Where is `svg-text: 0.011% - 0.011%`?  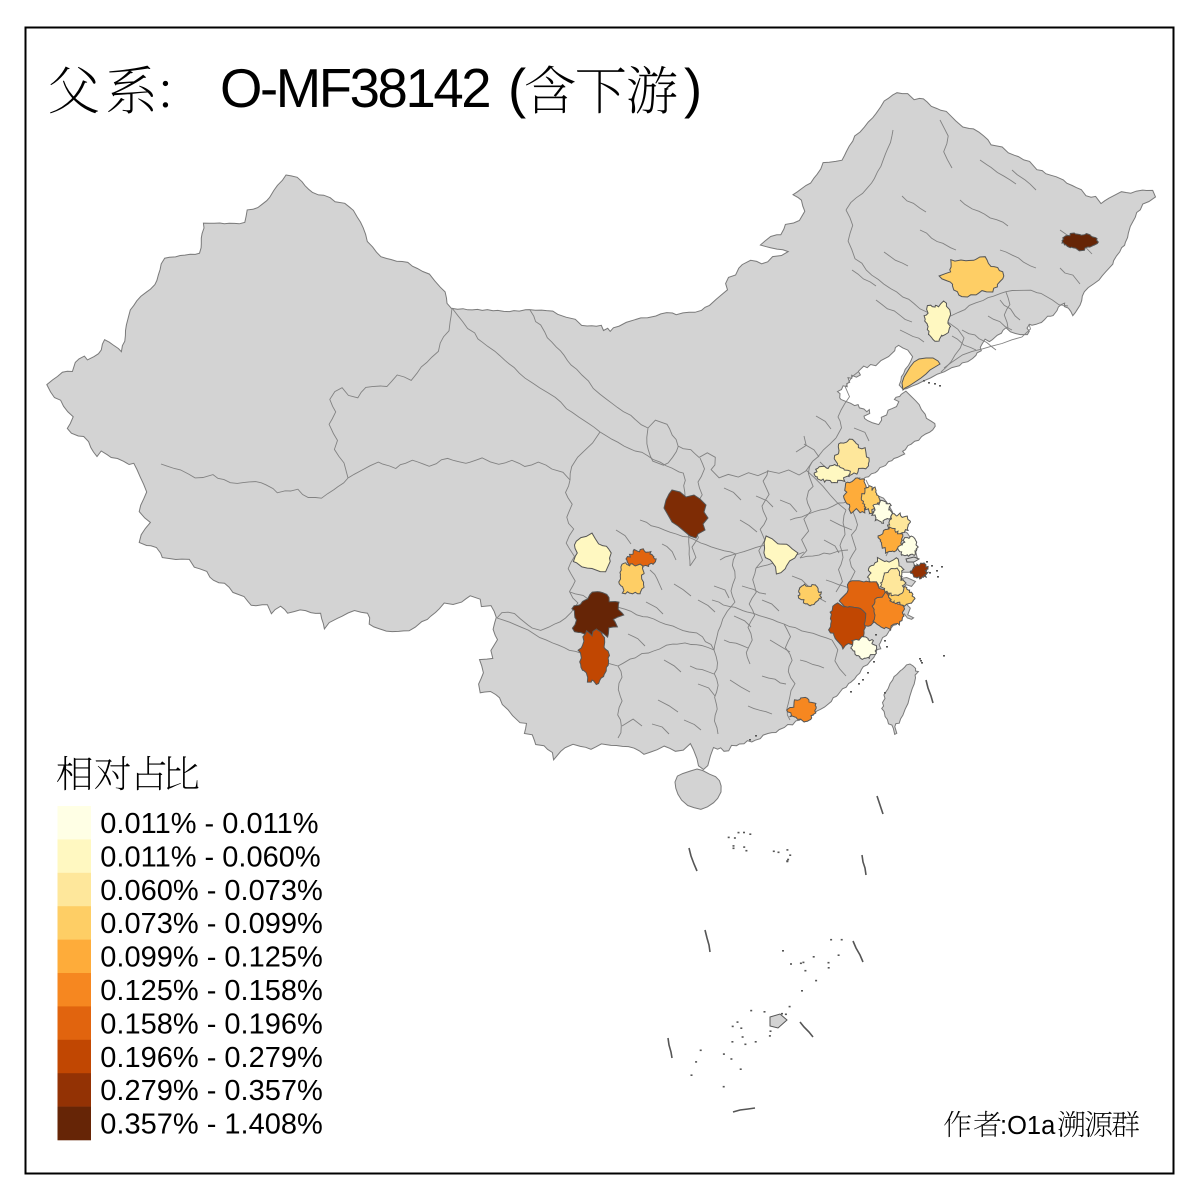
svg-text: 0.011% - 0.011% is located at coordinates (209, 824).